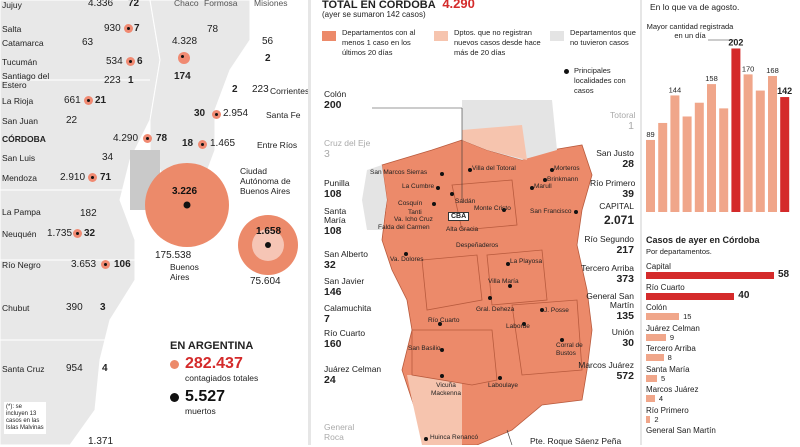 This screenshot has height=447, width=800. I want to click on deaths-larioja: 21, so click(101, 100).